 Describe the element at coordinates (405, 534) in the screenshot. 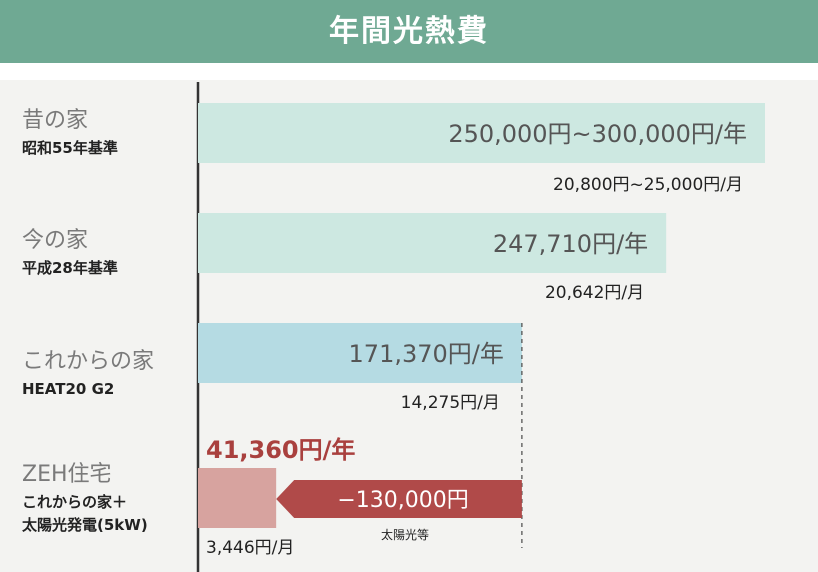

I see `solar-offset-caption: 太陽光等` at that location.